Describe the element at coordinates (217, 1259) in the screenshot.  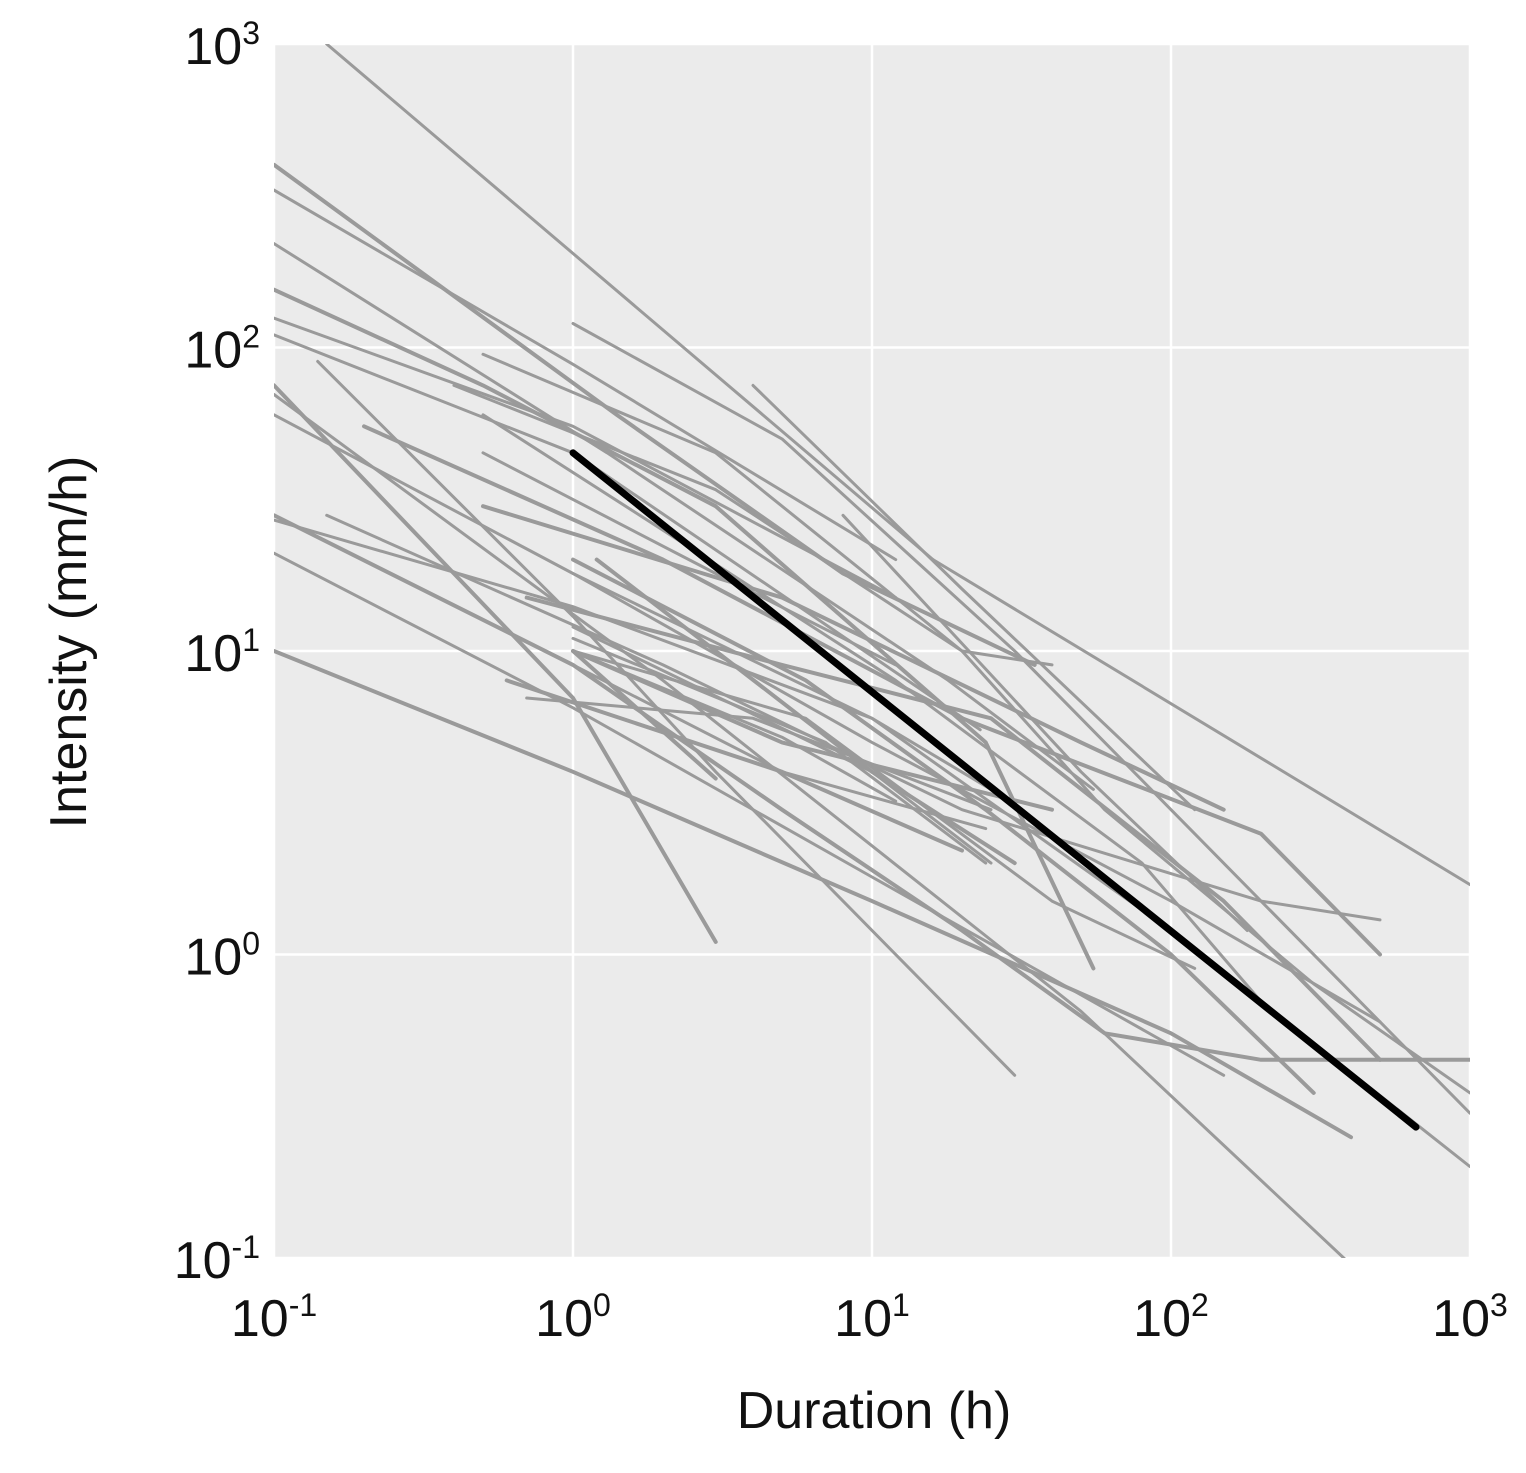
I see `y-tick-label: 10⁻¹` at that location.